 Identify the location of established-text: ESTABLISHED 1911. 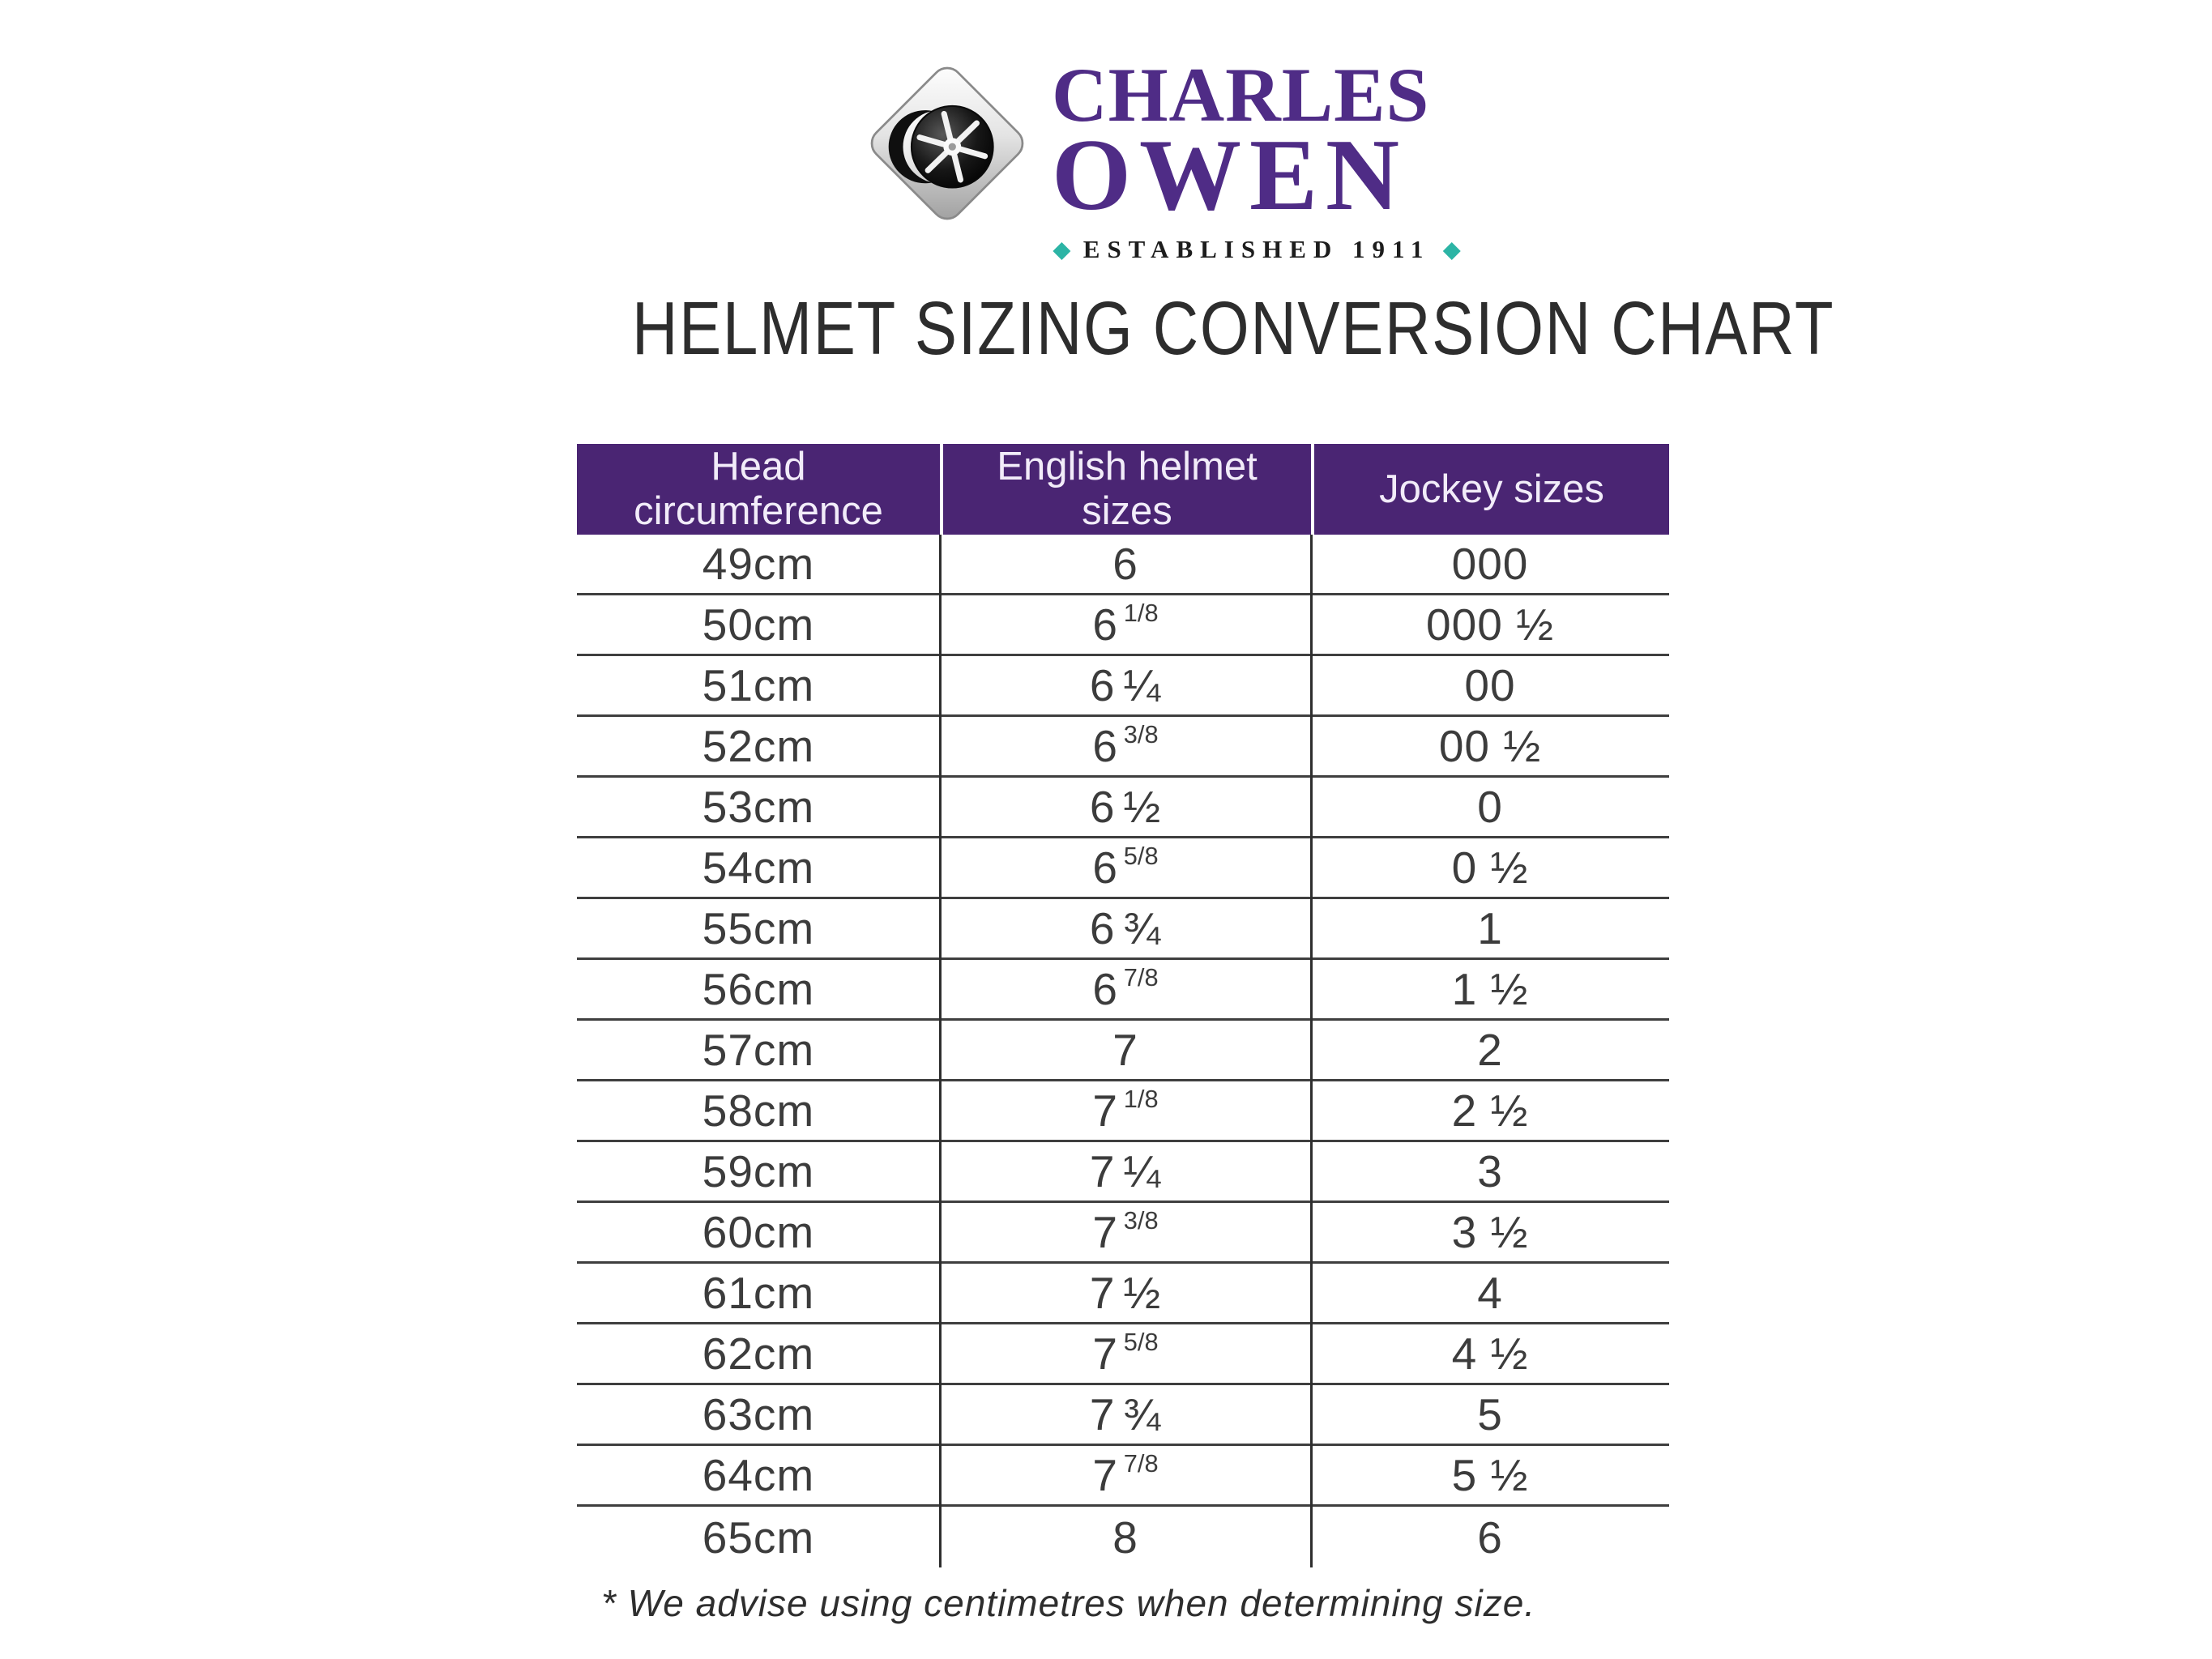
(1257, 249).